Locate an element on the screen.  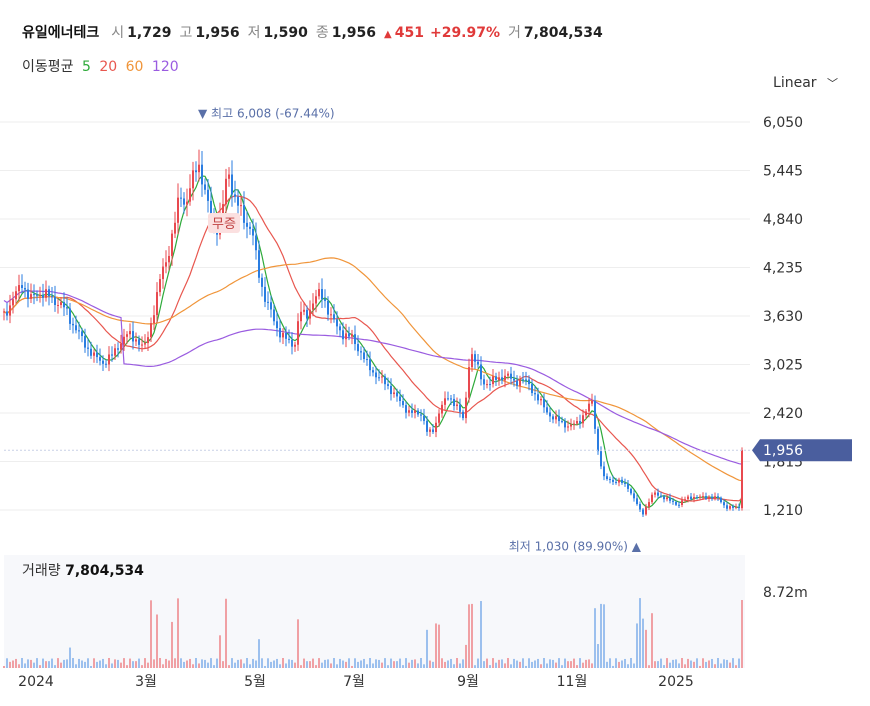
ma-60-label: 60 is located at coordinates (134, 67).